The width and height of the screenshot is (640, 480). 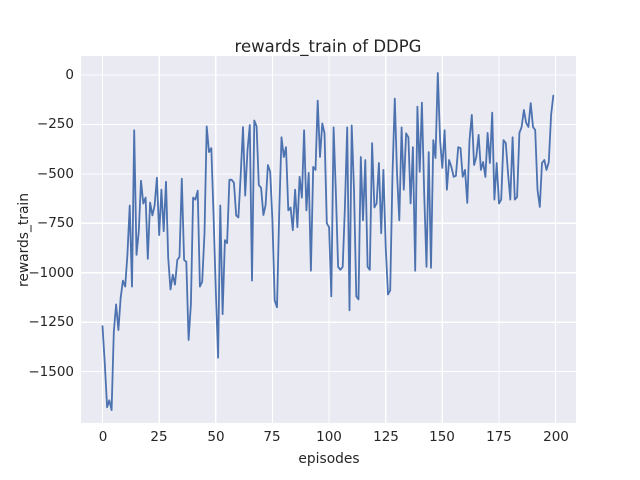 What do you see at coordinates (159, 437) in the screenshot?
I see `x-tick-label: 25` at bounding box center [159, 437].